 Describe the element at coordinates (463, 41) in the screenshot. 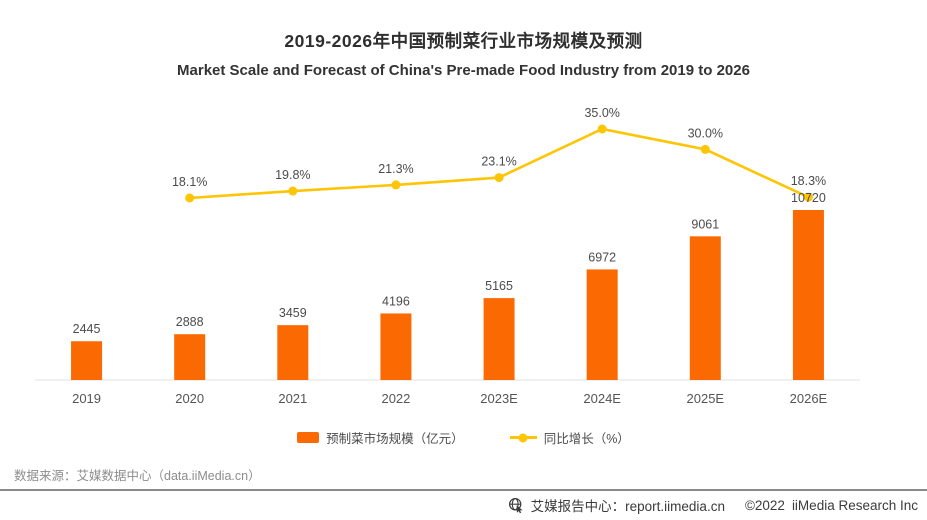

I see `chart-title-cn: 2019-2026年中国预制菜行业市场规模及预测` at that location.